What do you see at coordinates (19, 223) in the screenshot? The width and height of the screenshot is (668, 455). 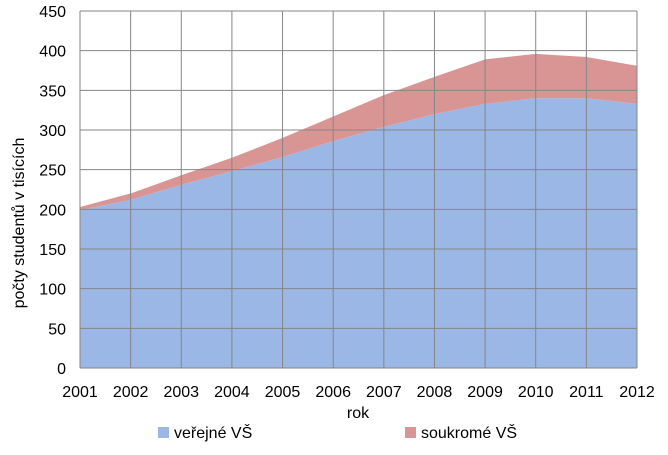 I see `y-axis-title: počty studentů v tisících` at bounding box center [19, 223].